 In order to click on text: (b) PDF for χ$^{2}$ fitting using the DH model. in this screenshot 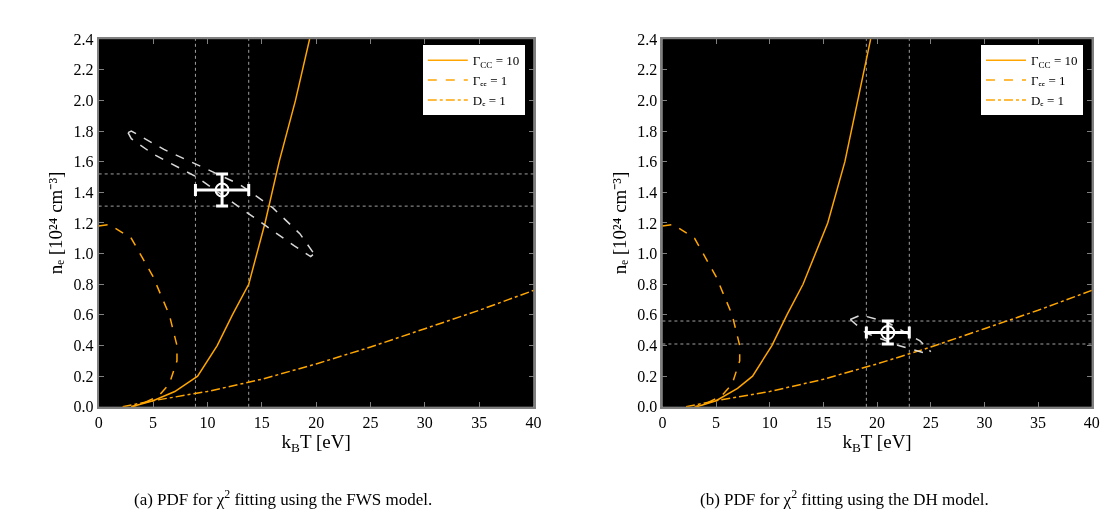, I will do `click(844, 498)`.